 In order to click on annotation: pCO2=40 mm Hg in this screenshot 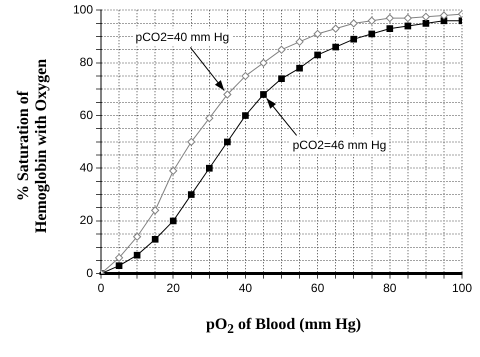, I will do `click(183, 37)`.